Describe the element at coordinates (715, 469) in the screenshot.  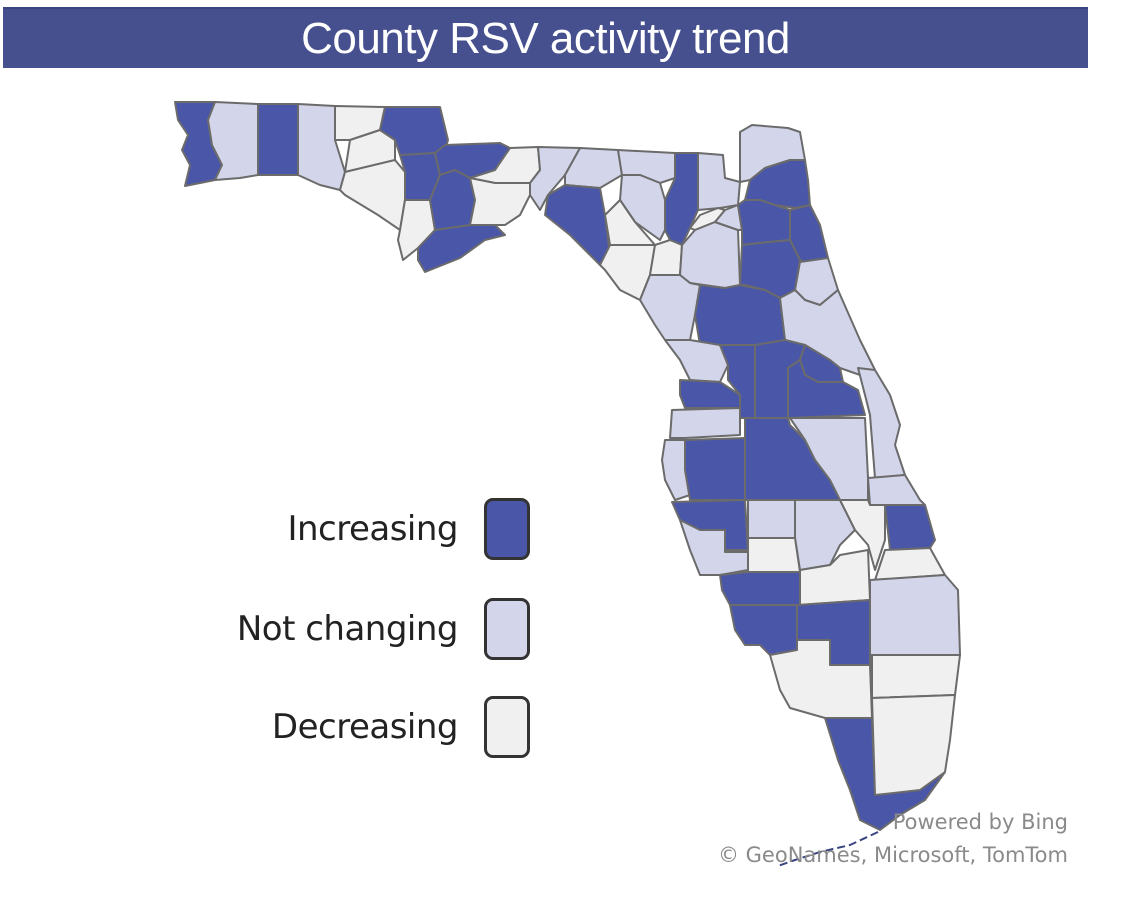
I see `county-hillsborough` at that location.